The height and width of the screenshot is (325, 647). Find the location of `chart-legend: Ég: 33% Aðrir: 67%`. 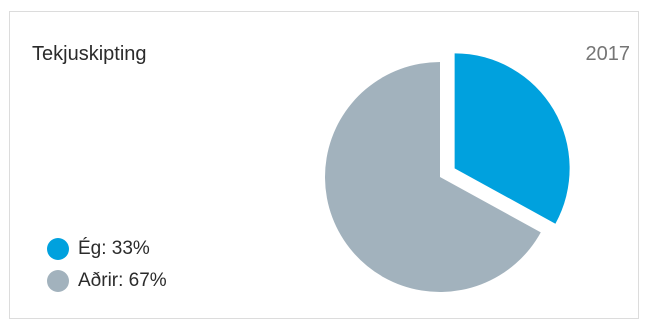

chart-legend: Ég: 33% Aðrir: 67% is located at coordinates (107, 265).